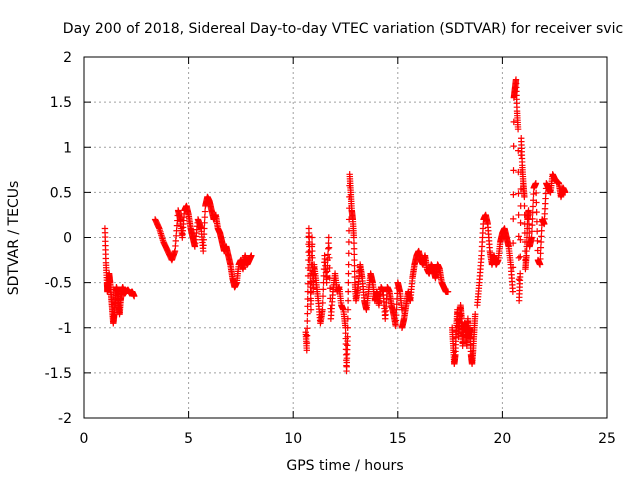 The width and height of the screenshot is (640, 480). I want to click on x-tick-label: 10, so click(293, 439).